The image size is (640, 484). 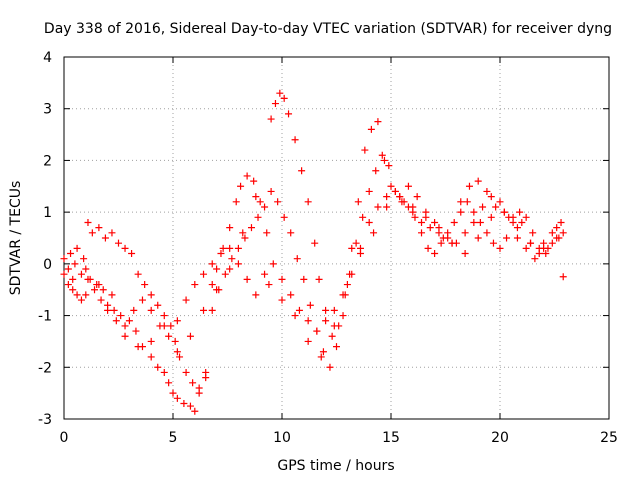 I want to click on x-tick-label: 5, so click(x=173, y=438).